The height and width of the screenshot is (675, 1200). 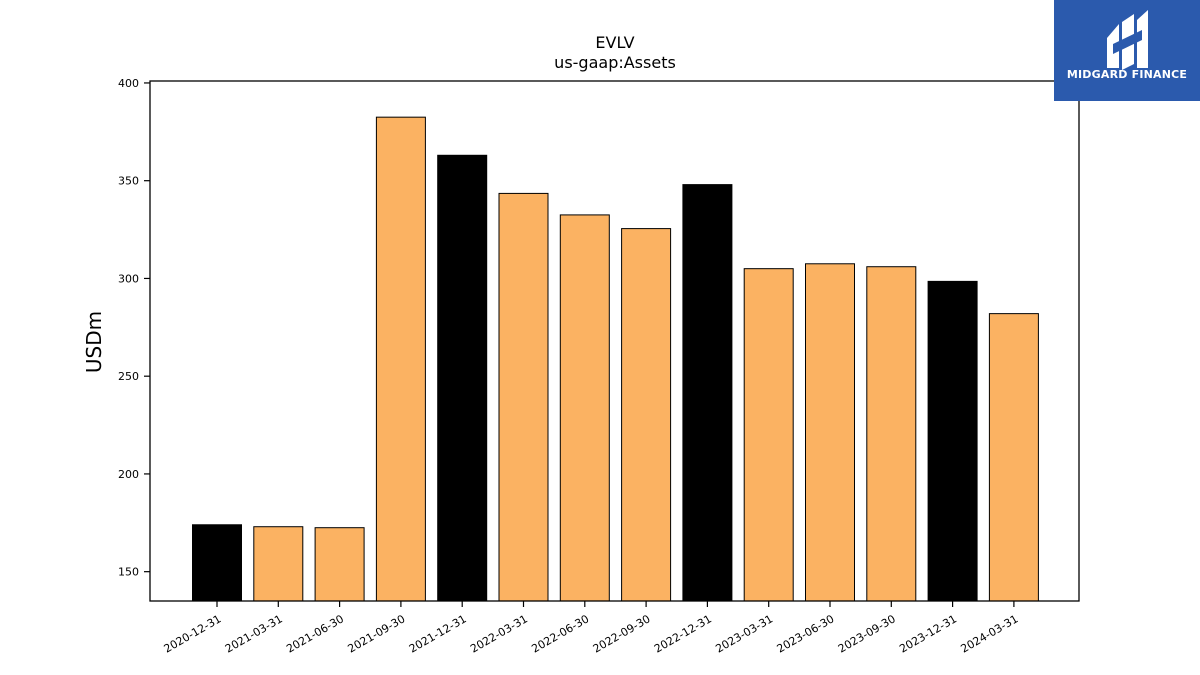 I want to click on x-tick-label: 2021-06-30, so click(x=315, y=633).